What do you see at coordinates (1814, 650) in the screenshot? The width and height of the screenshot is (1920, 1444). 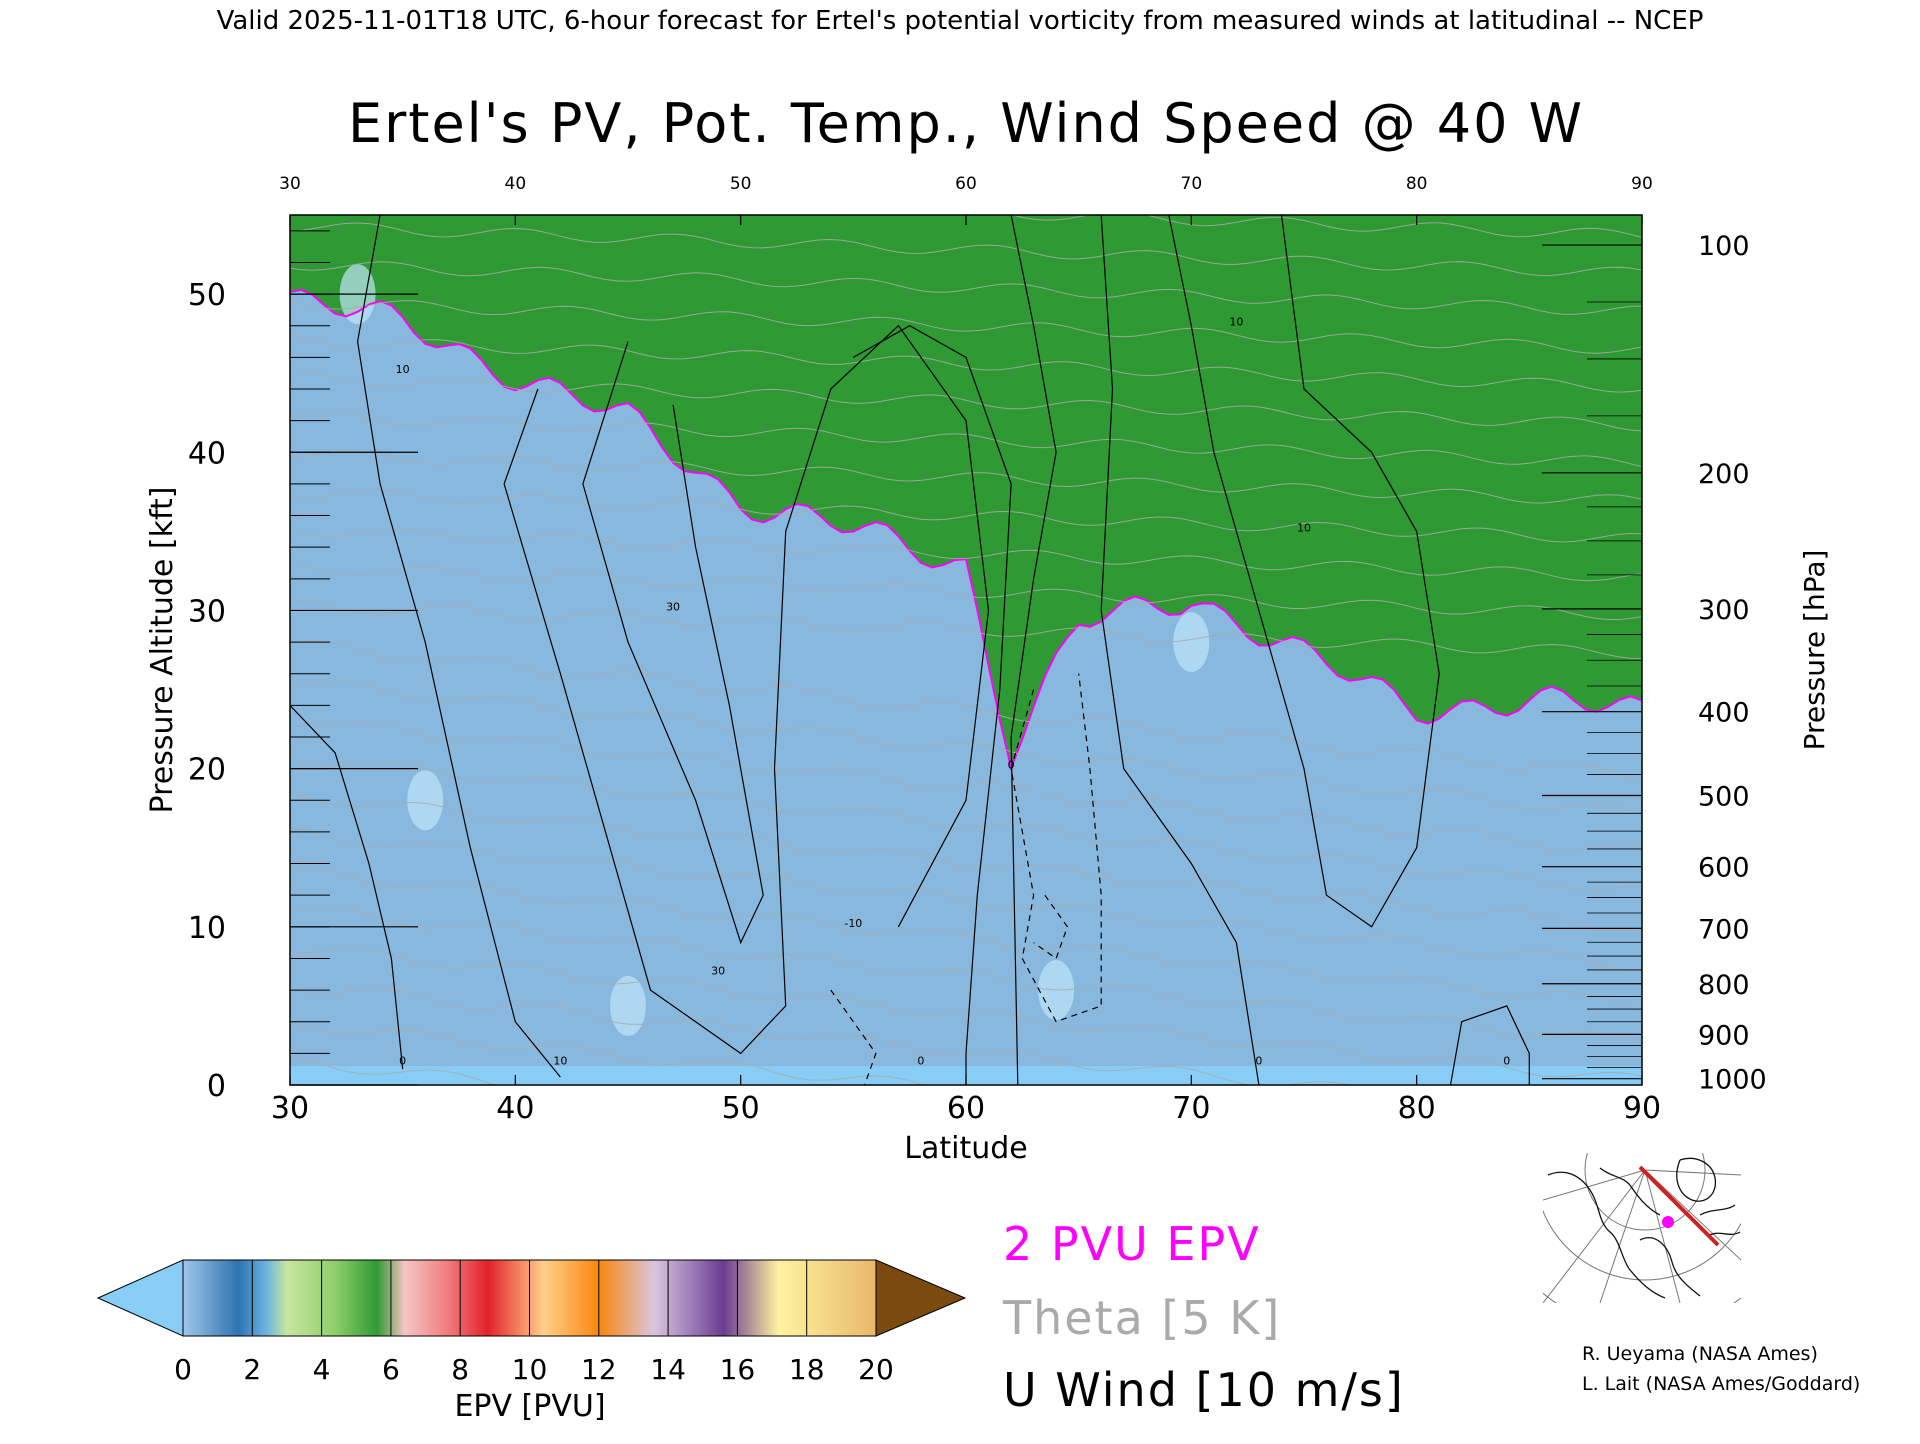 I see `y-axis-right-label: Pressure [hPa]` at bounding box center [1814, 650].